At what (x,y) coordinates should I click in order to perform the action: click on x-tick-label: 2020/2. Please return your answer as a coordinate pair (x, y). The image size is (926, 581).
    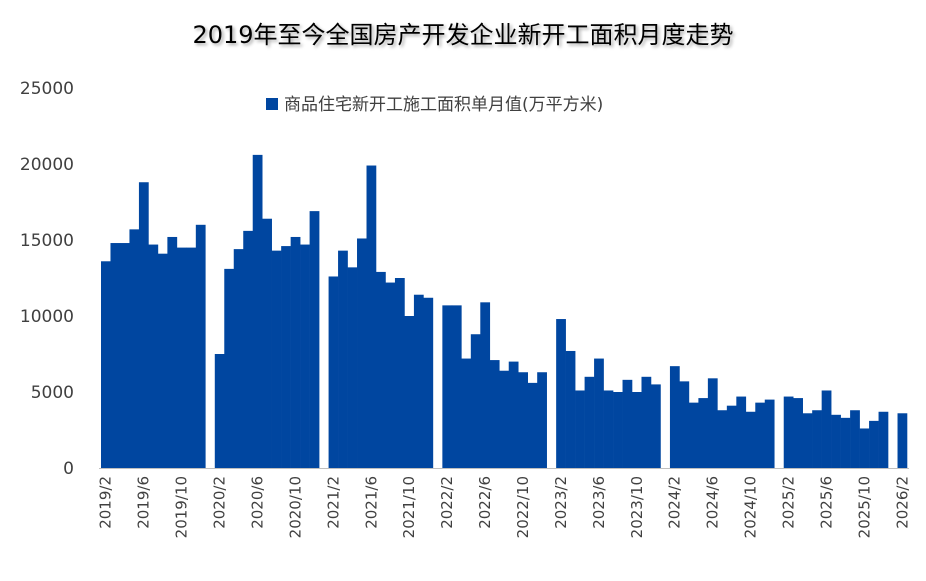
    Looking at the image, I should click on (220, 502).